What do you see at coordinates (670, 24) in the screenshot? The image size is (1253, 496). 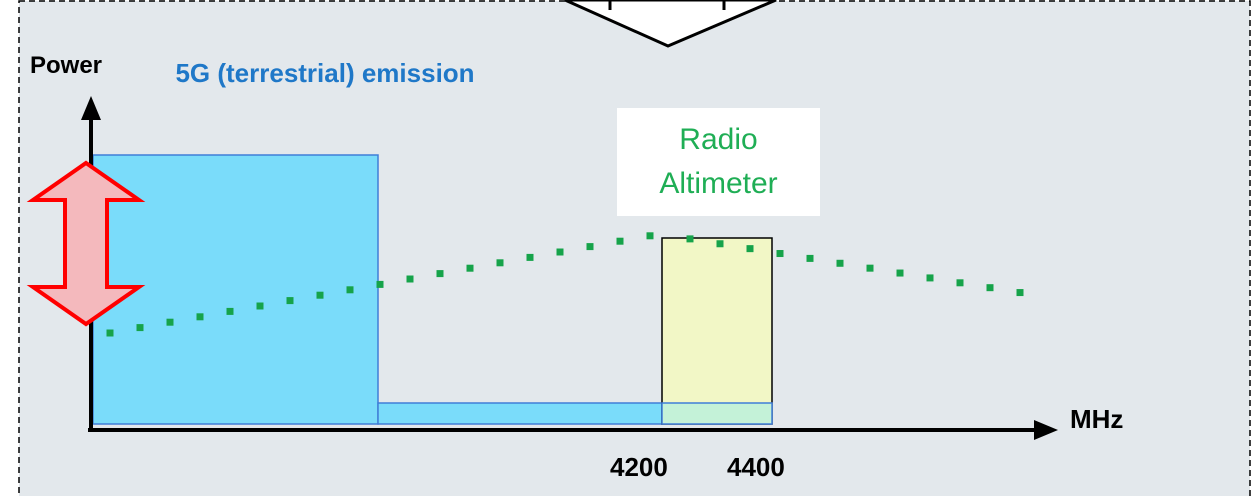 I see `chevron-down-icon` at bounding box center [670, 24].